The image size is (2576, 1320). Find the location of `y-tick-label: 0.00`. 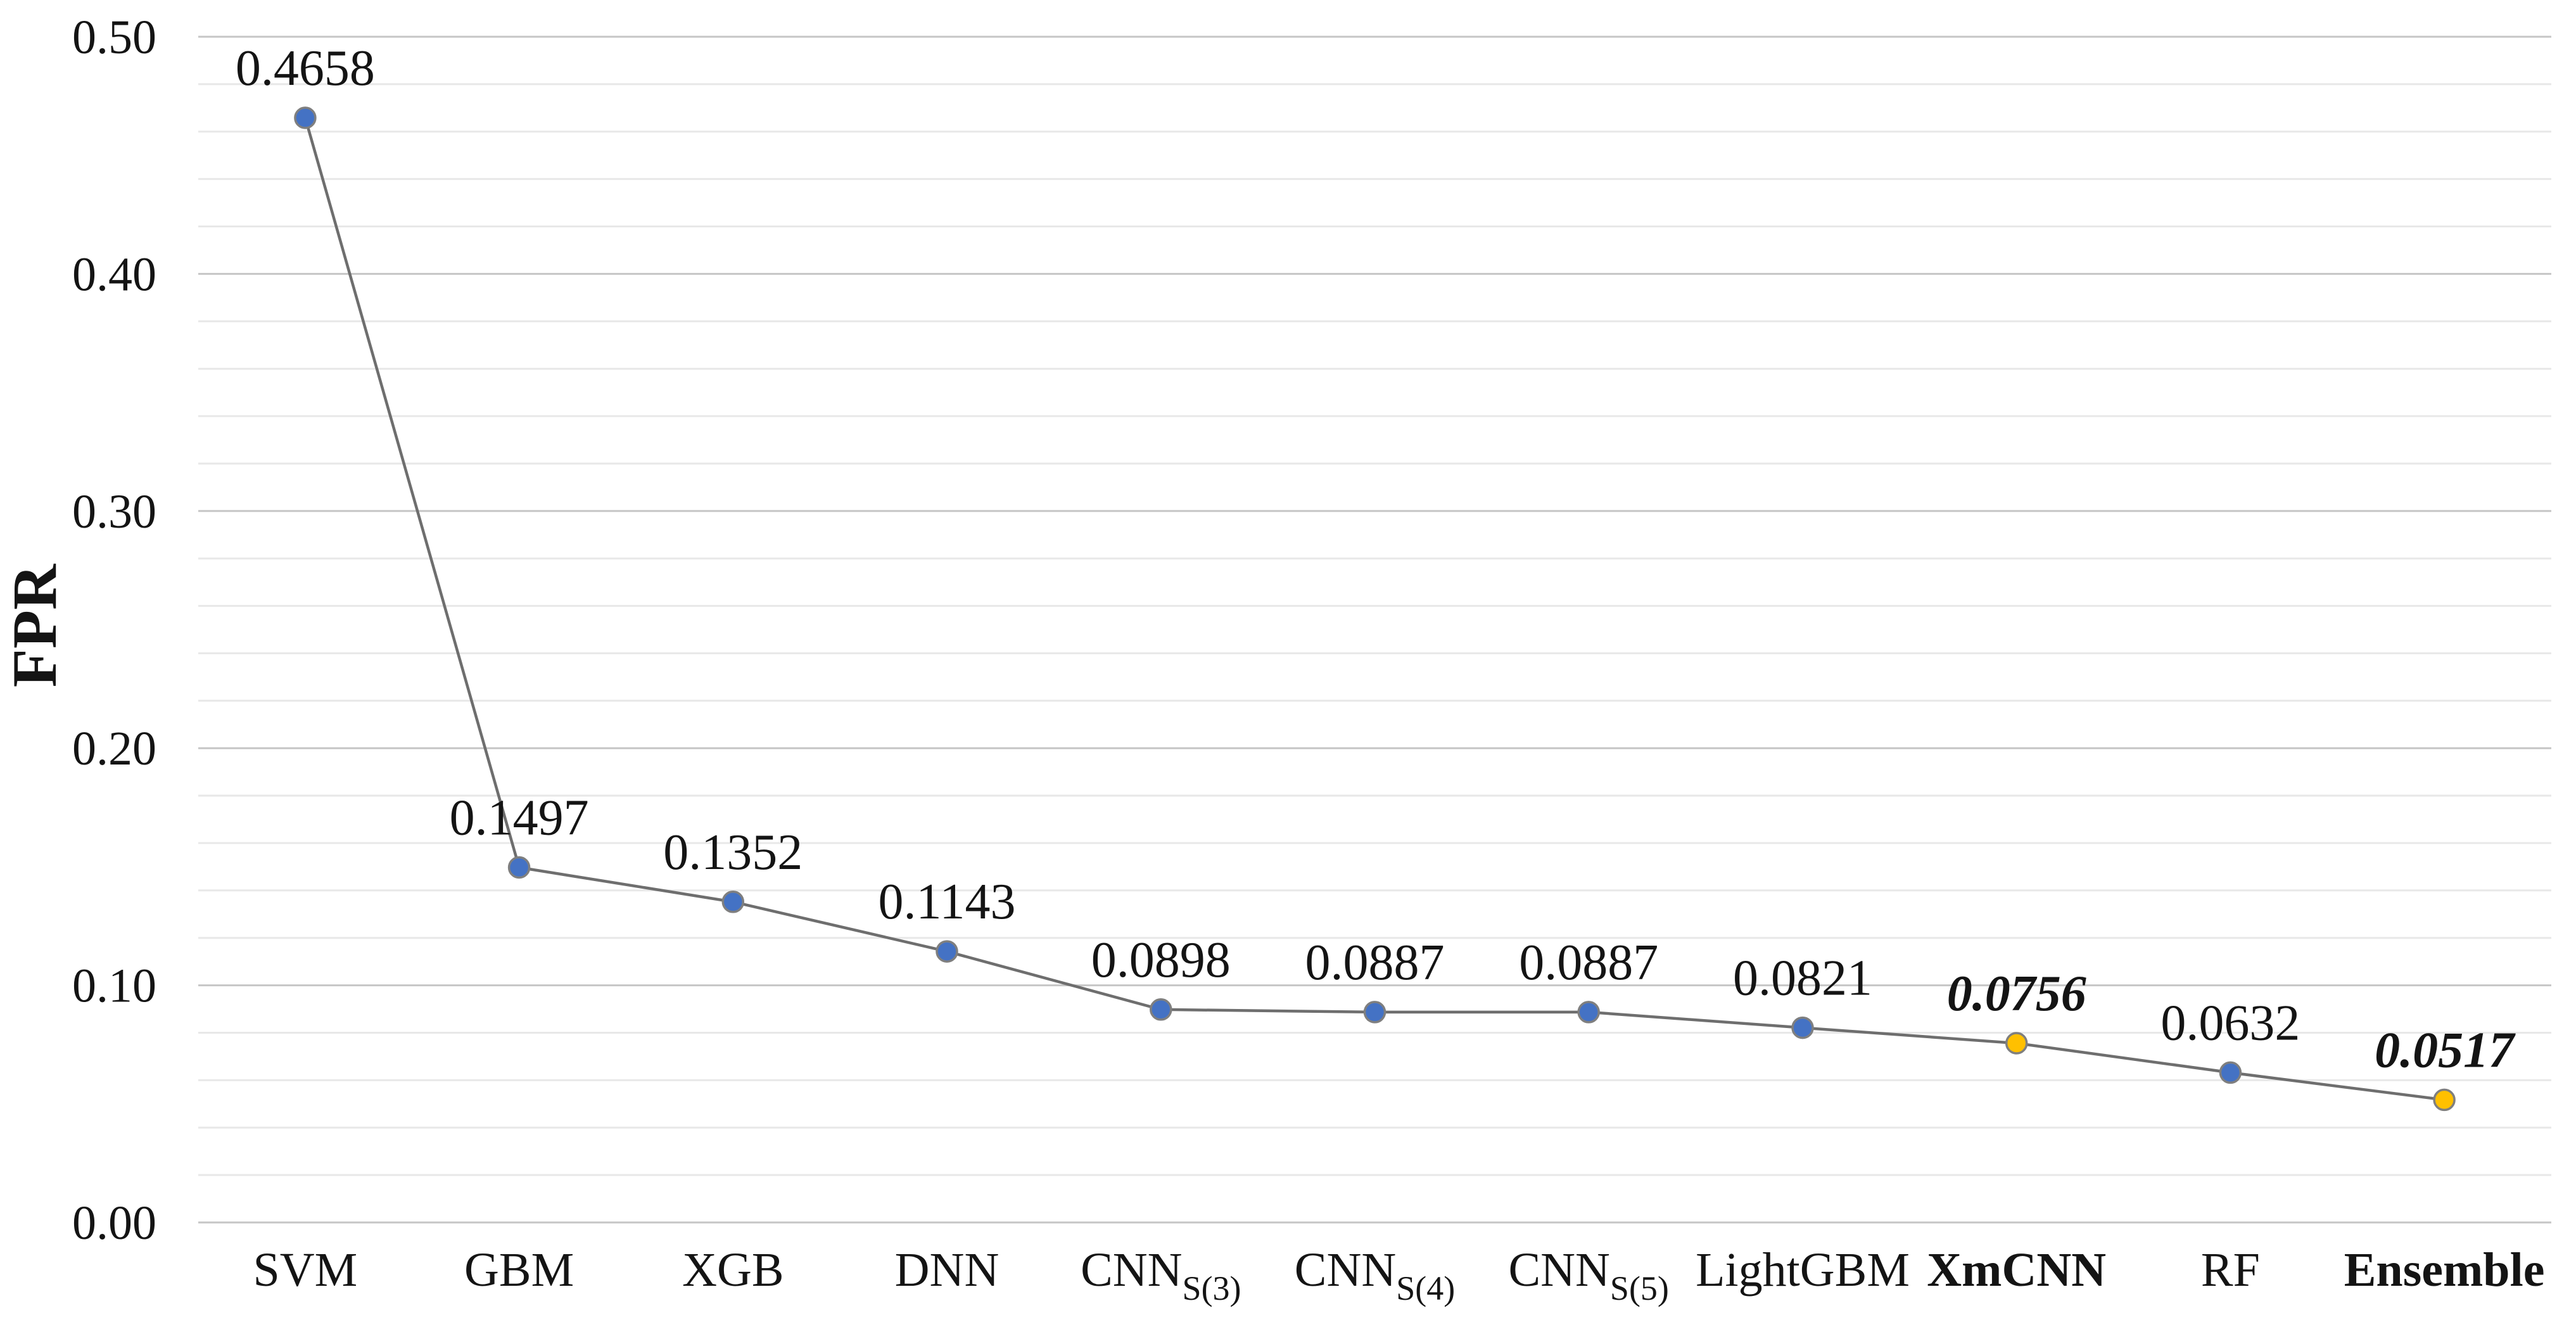

y-tick-label: 0.00 is located at coordinates (114, 1223).